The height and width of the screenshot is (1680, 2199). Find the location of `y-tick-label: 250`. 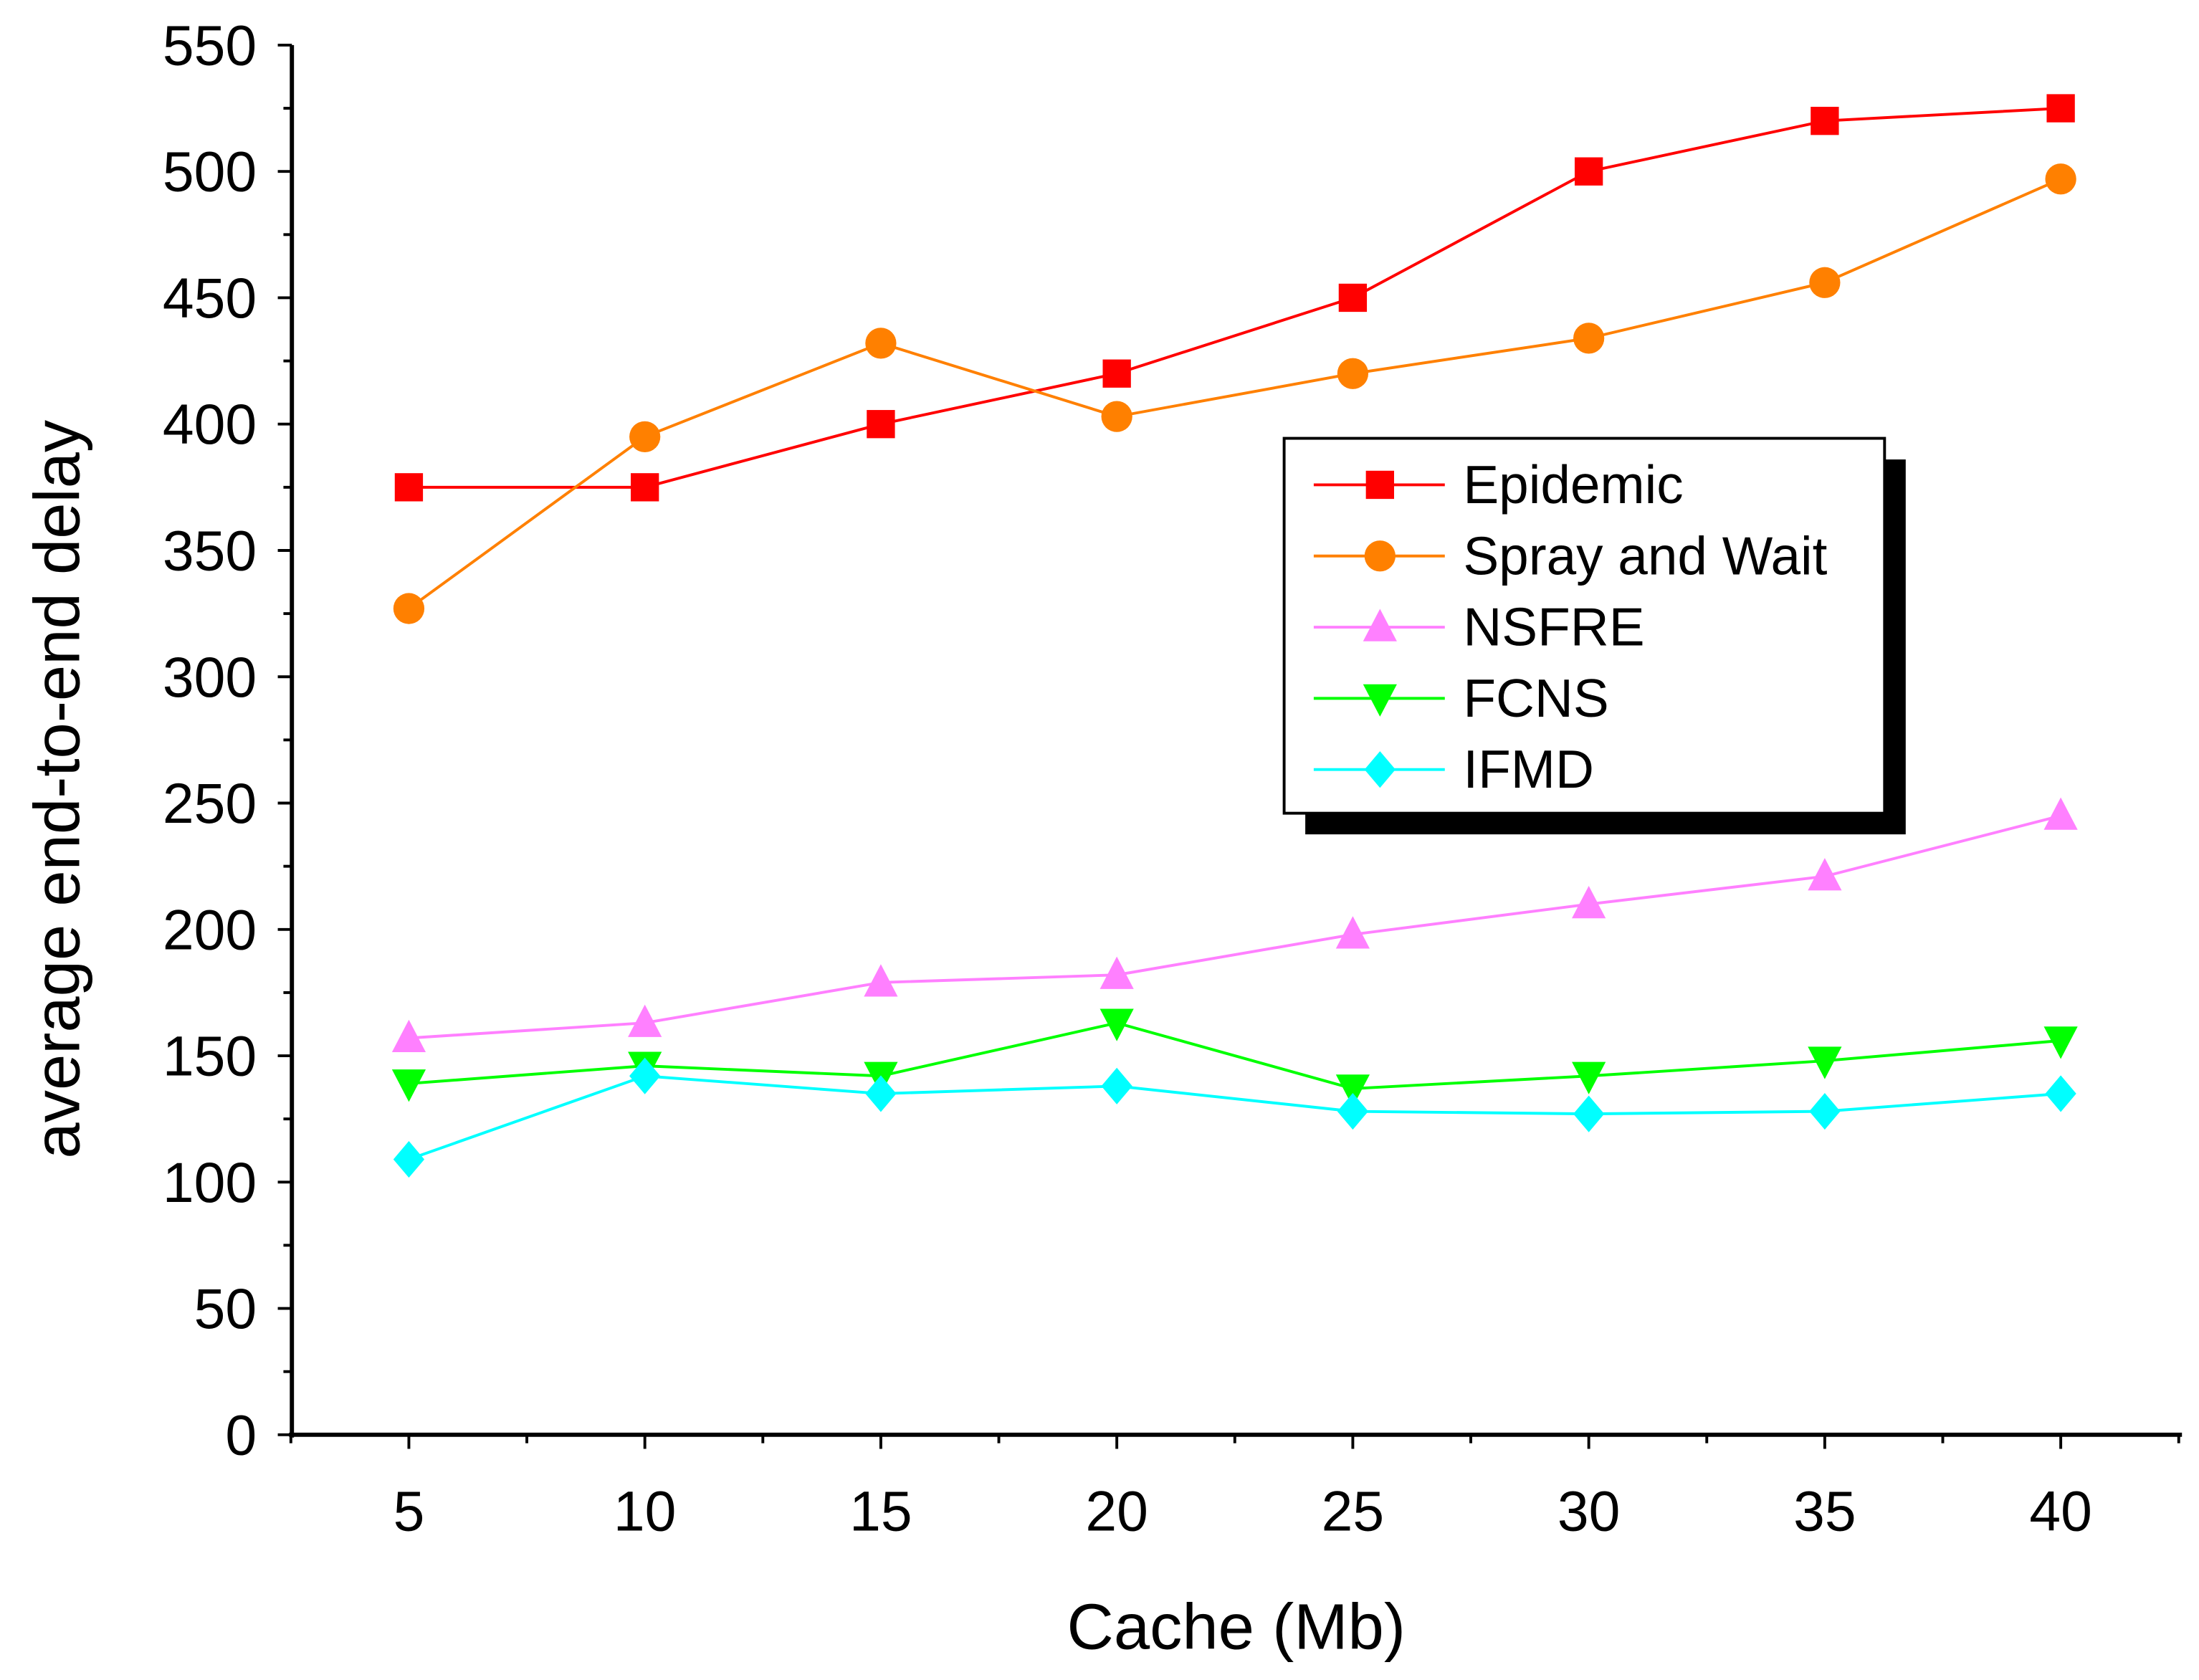

y-tick-label: 250 is located at coordinates (210, 803).